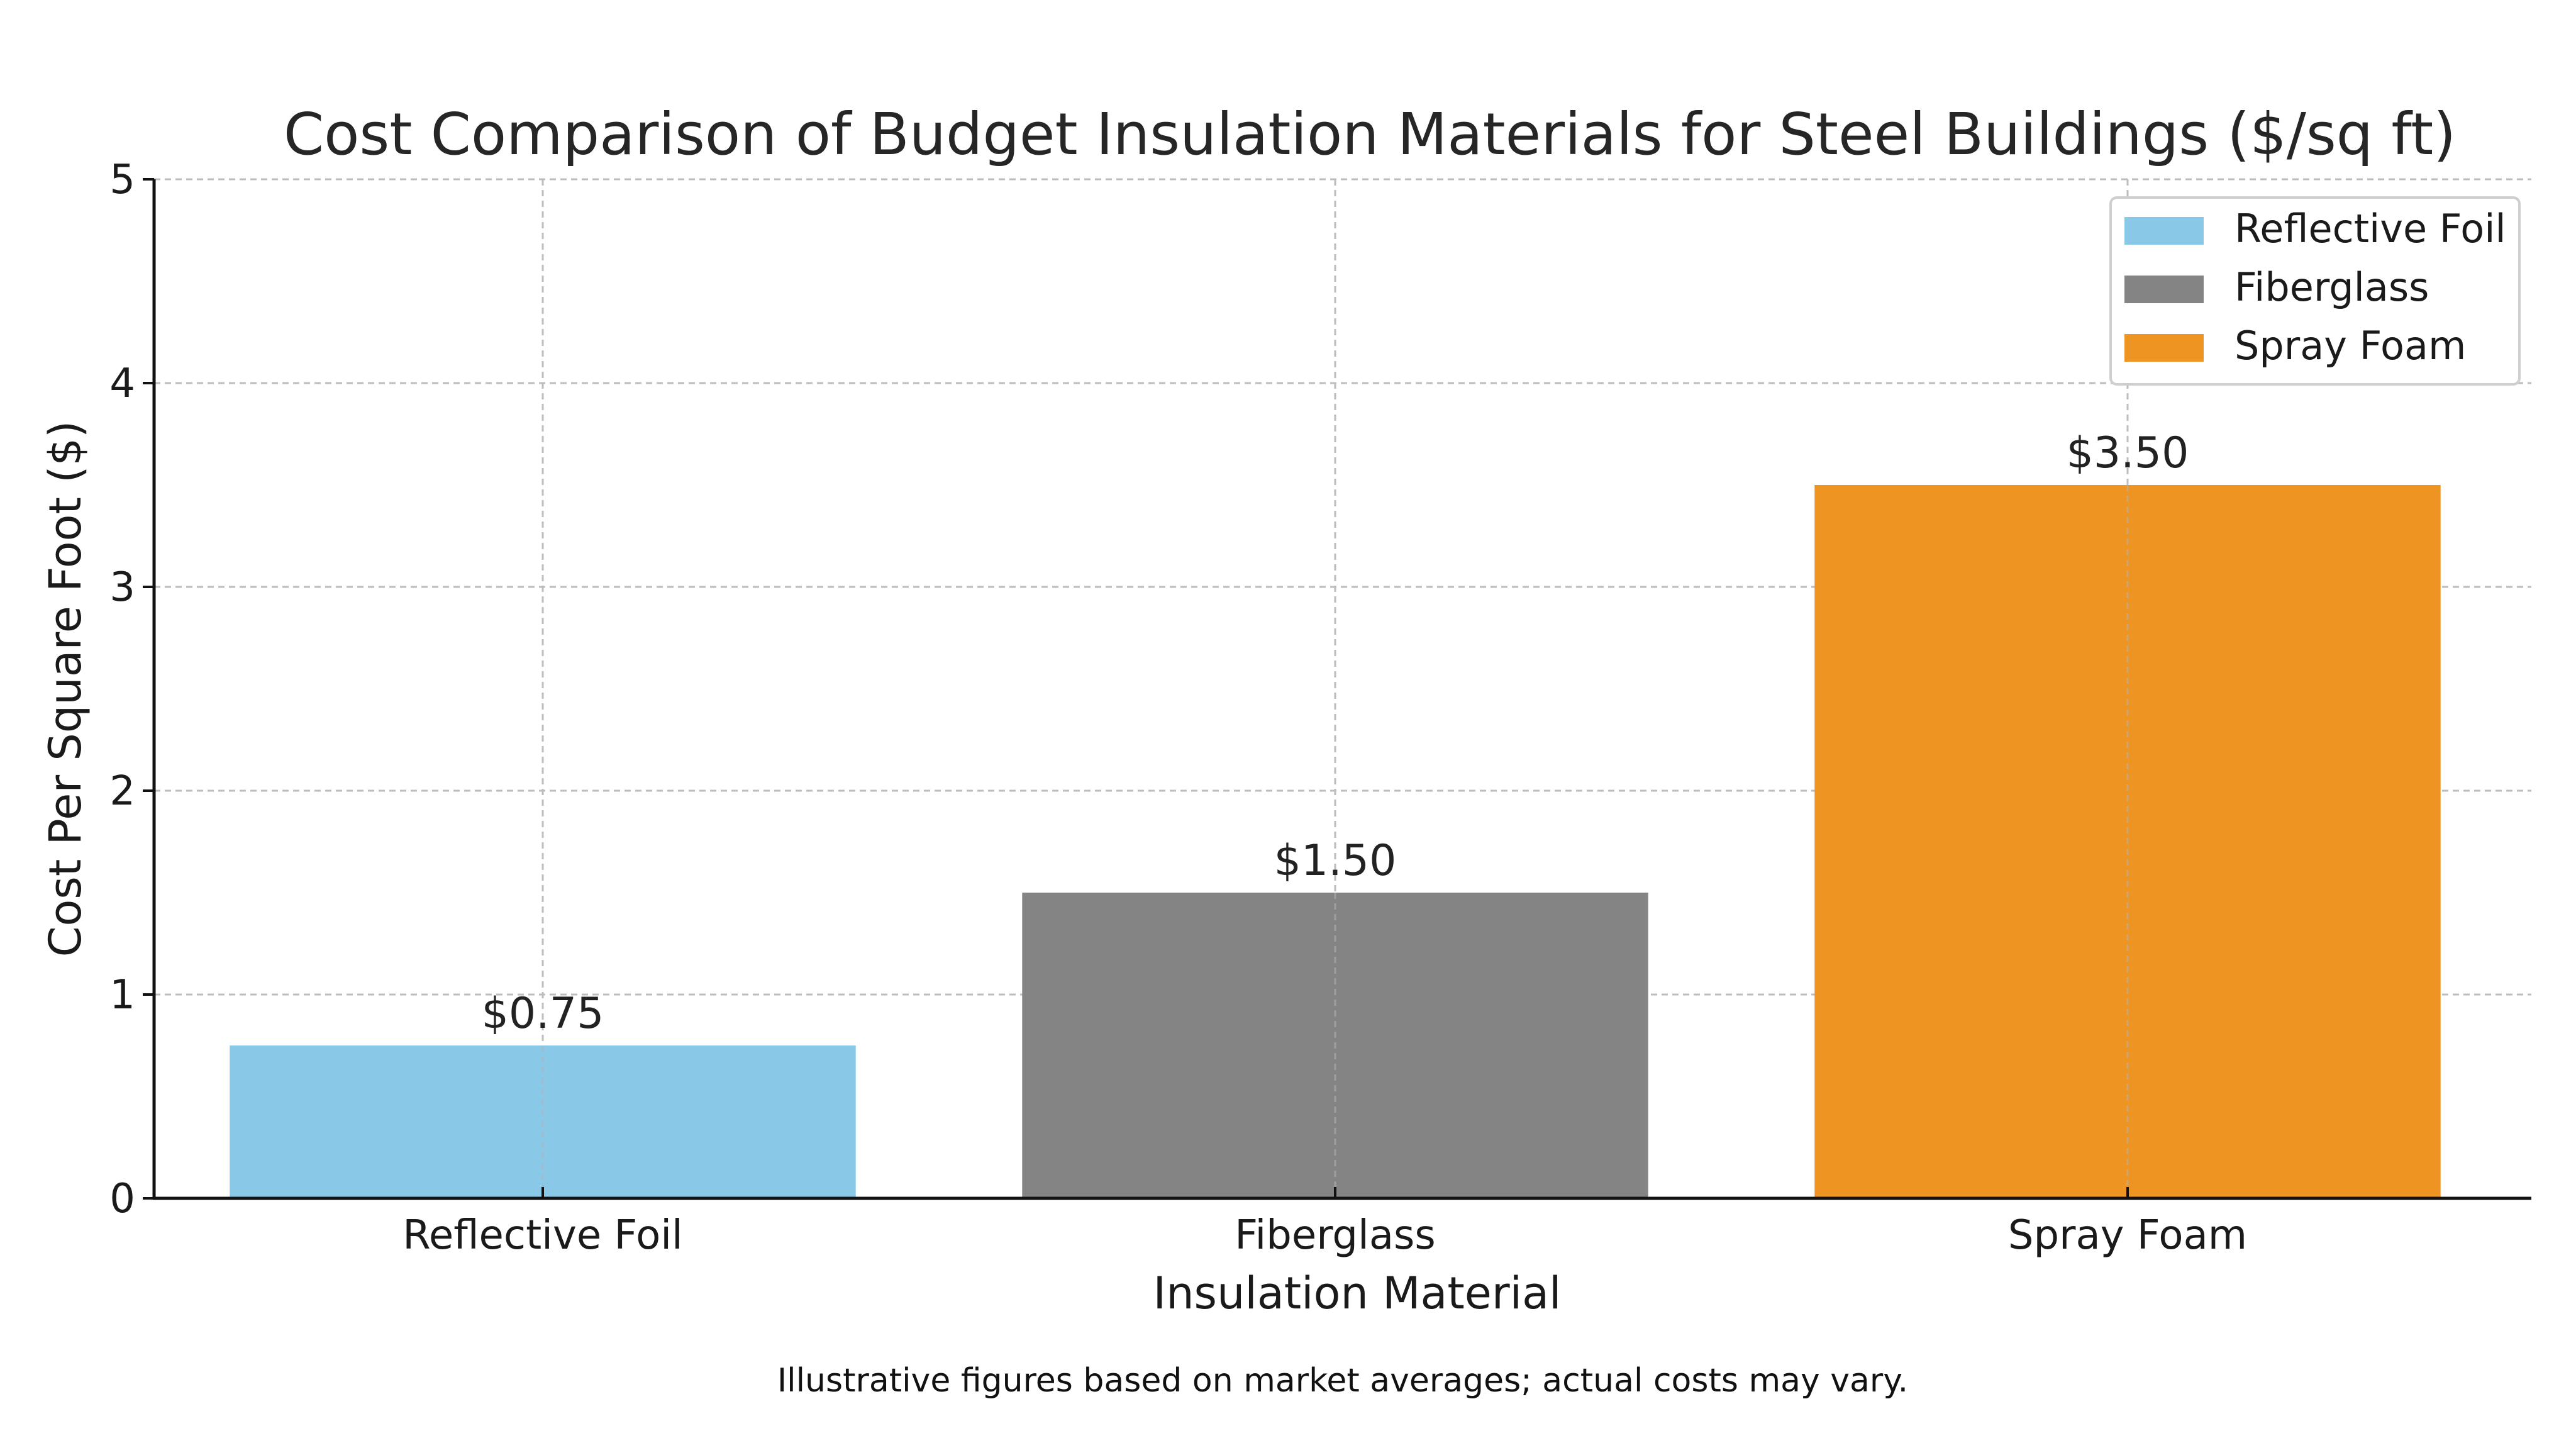 The width and height of the screenshot is (2576, 1438). Describe the element at coordinates (122, 587) in the screenshot. I see `y-tick-label: 3` at that location.